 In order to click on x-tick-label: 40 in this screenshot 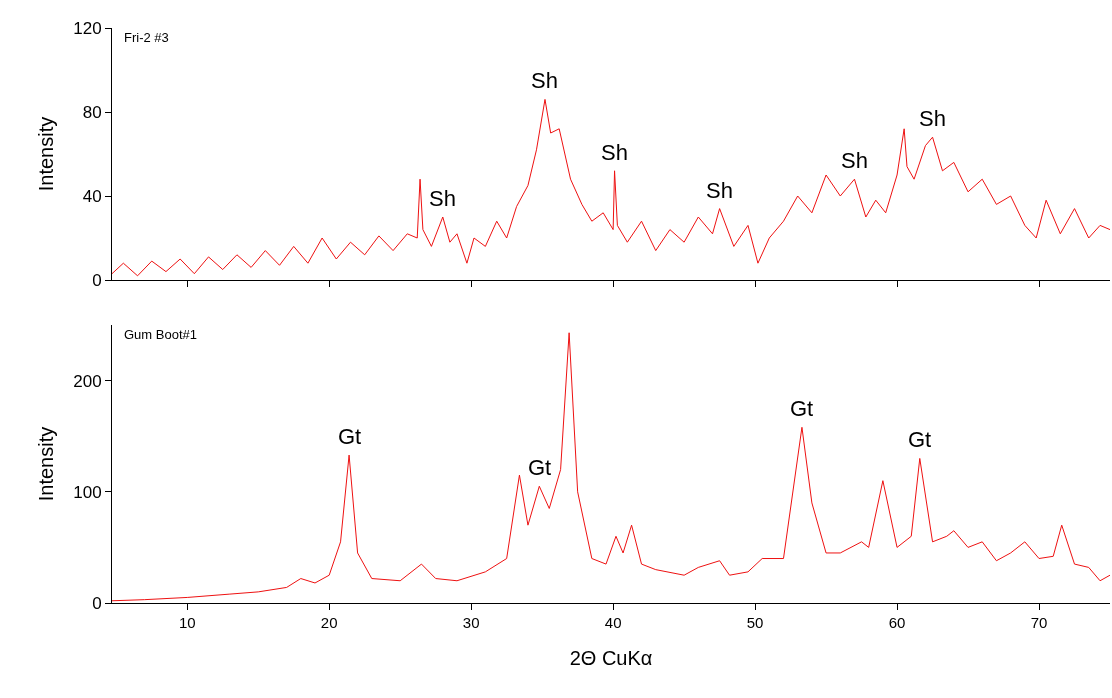, I will do `click(613, 622)`.